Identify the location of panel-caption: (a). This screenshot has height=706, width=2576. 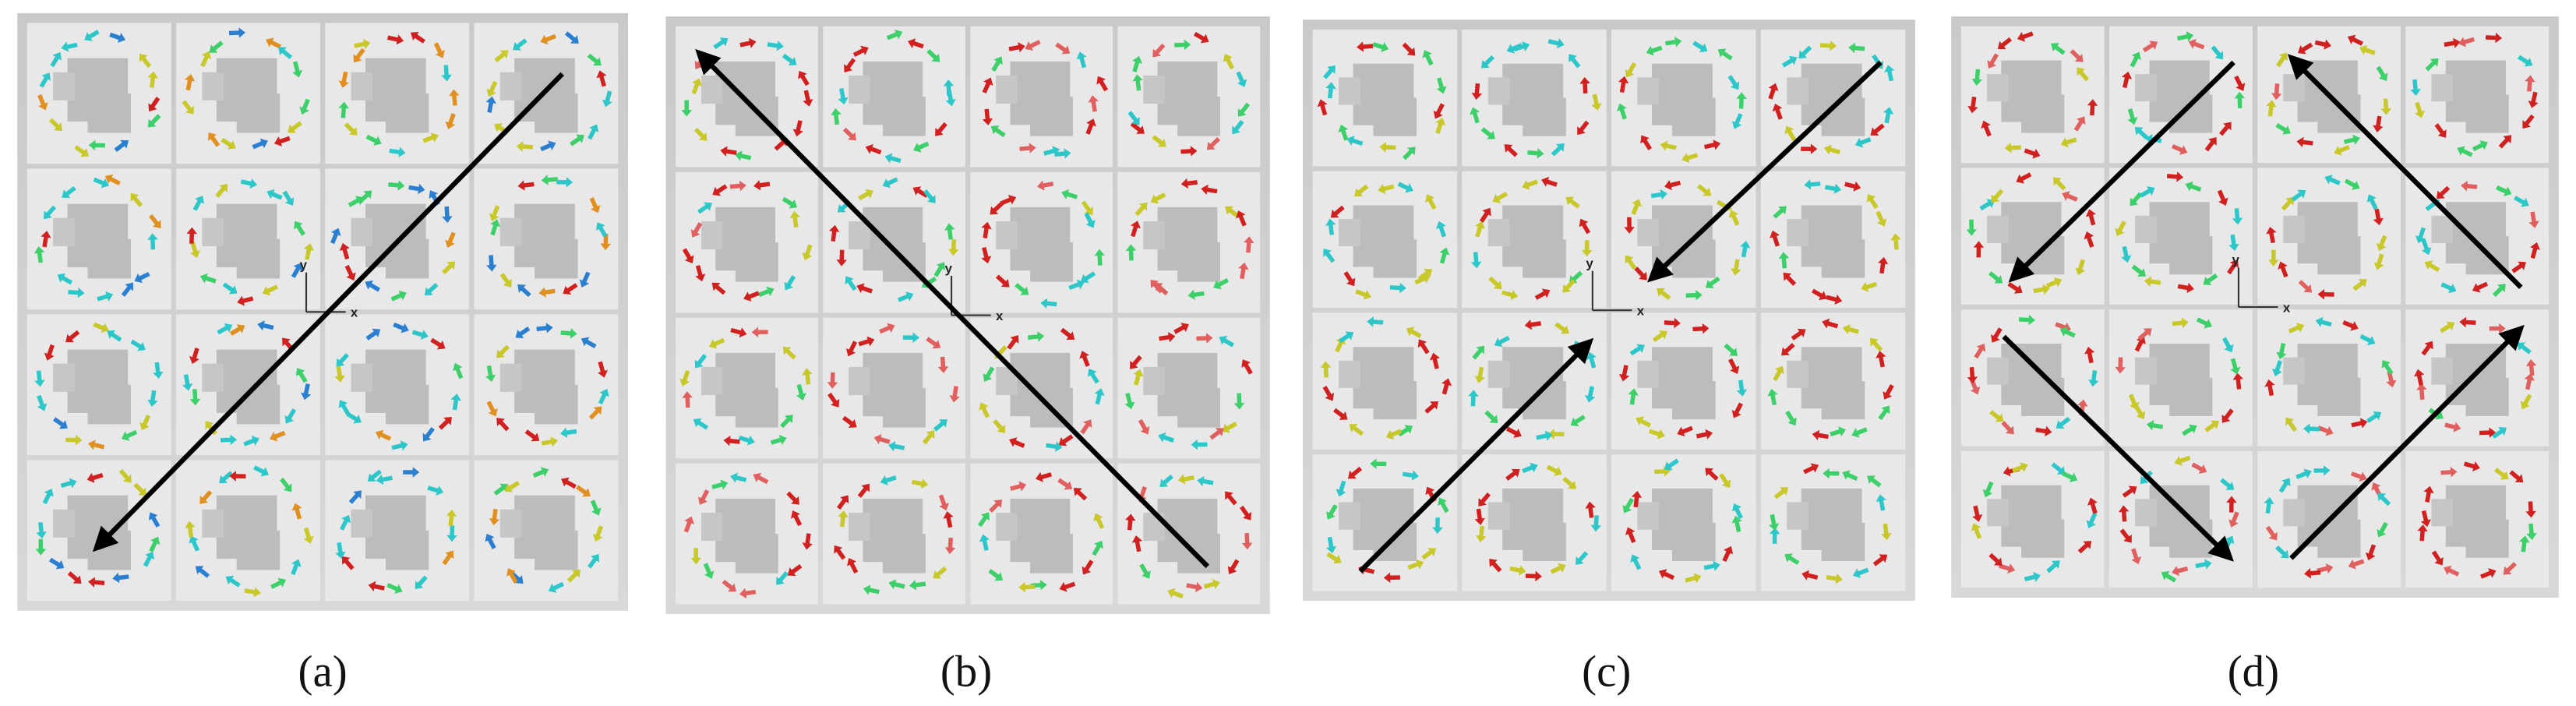
(323, 672).